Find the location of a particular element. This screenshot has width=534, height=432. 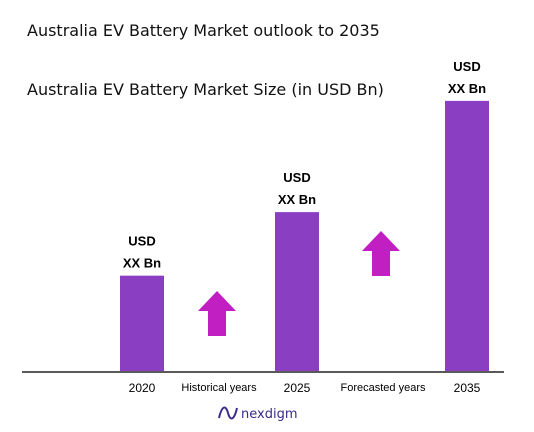

period-annotation-1: Historical years is located at coordinates (219, 388).